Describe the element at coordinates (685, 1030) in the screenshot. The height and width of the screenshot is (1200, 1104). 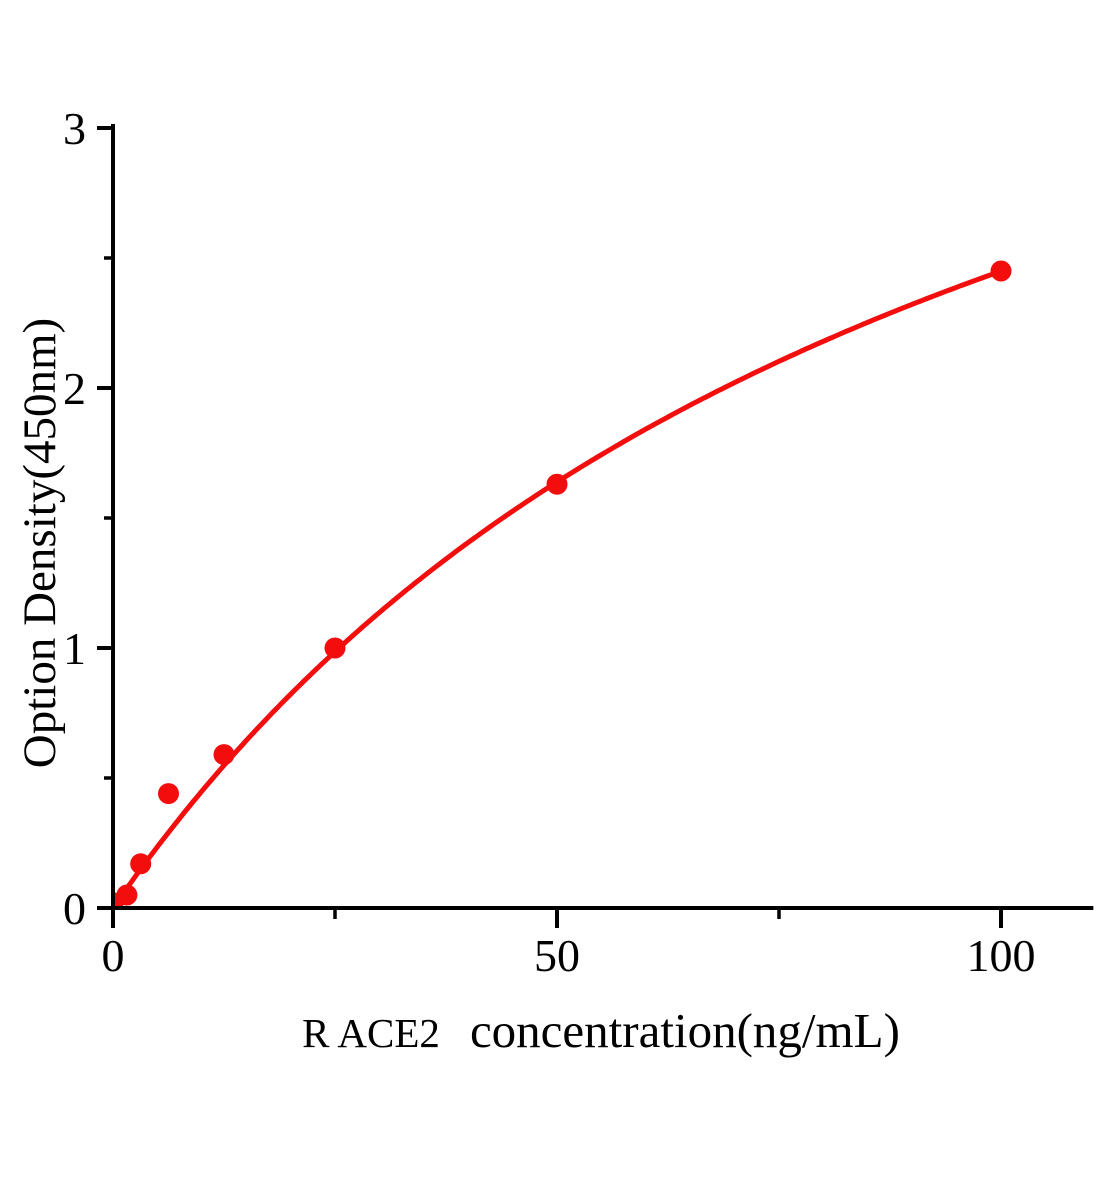
I see `x-axis-title-main: concentration(ng/mL)` at that location.